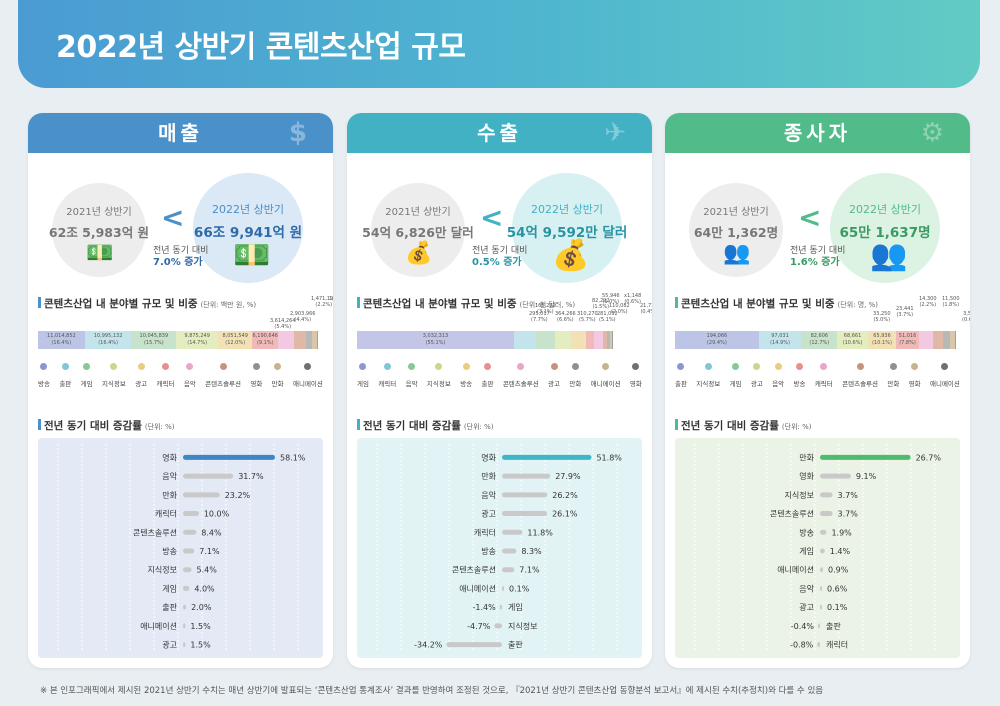  What do you see at coordinates (615, 133) in the screenshot?
I see `header-decoration-icon: ✈` at bounding box center [615, 133].